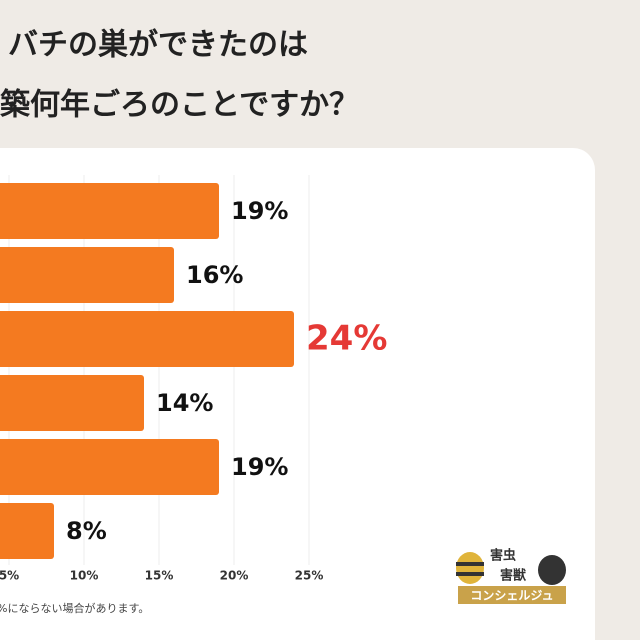  What do you see at coordinates (470, 568) in the screenshot?
I see `logo-bee` at bounding box center [470, 568].